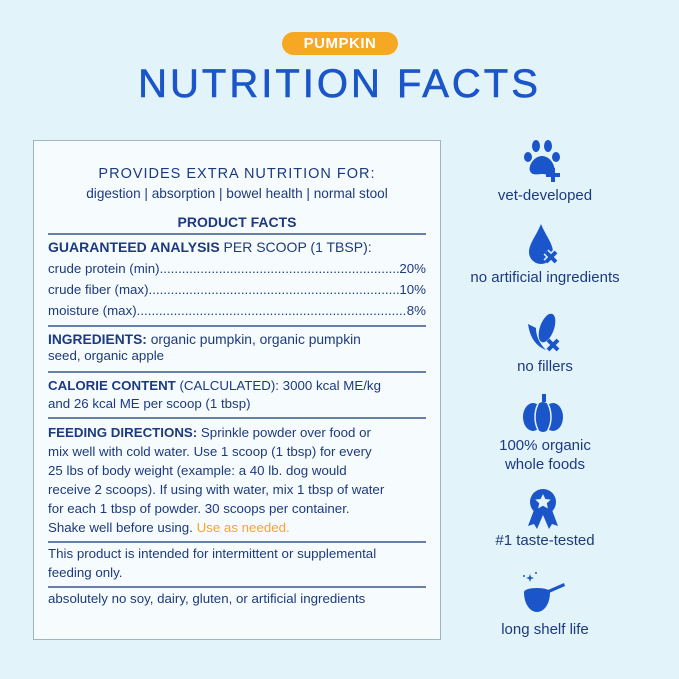 Image resolution: width=679 pixels, height=679 pixels. I want to click on feature-label: no artificial ingredients, so click(545, 277).